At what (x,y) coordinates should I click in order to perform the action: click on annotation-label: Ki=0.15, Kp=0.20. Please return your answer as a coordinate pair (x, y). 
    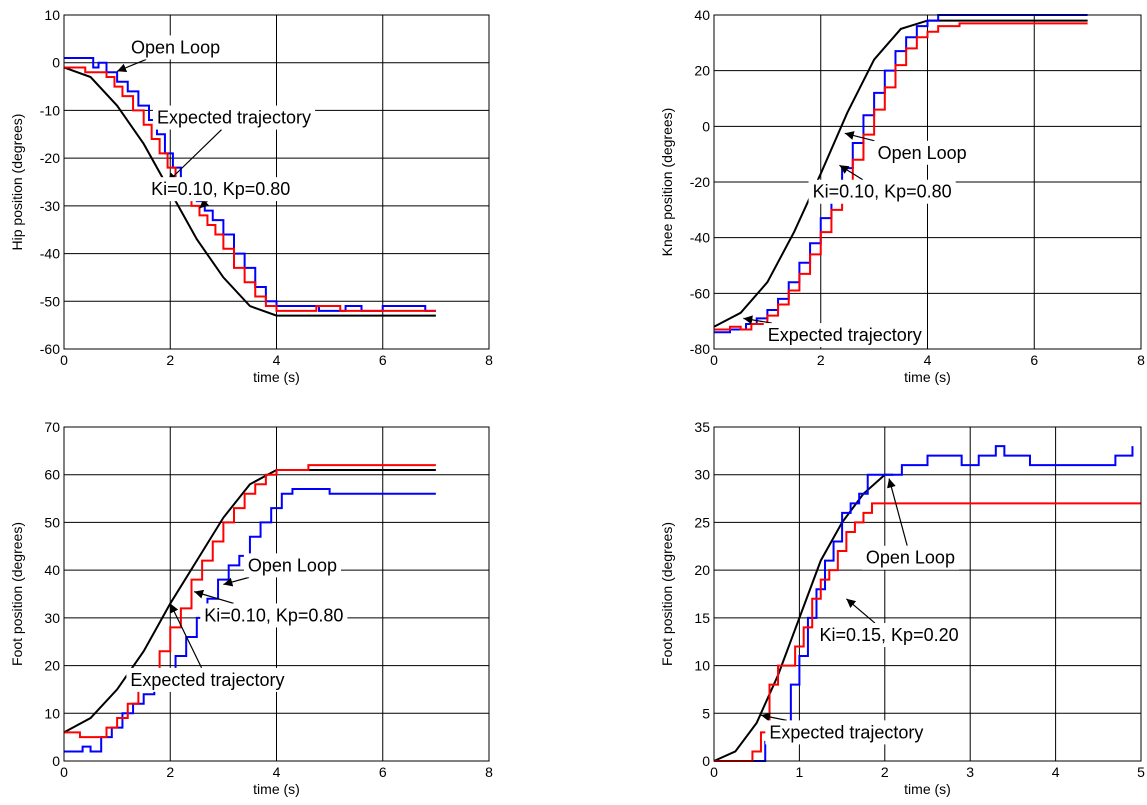
    Looking at the image, I should click on (889, 635).